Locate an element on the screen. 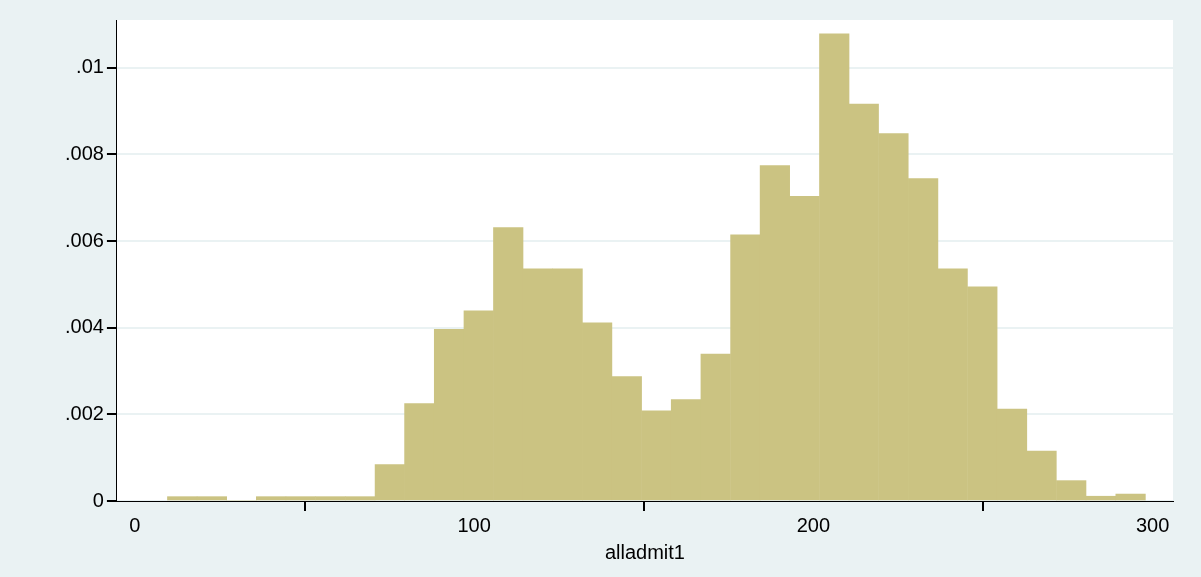 The height and width of the screenshot is (577, 1201). y-tick-label: .01 is located at coordinates (90, 66).